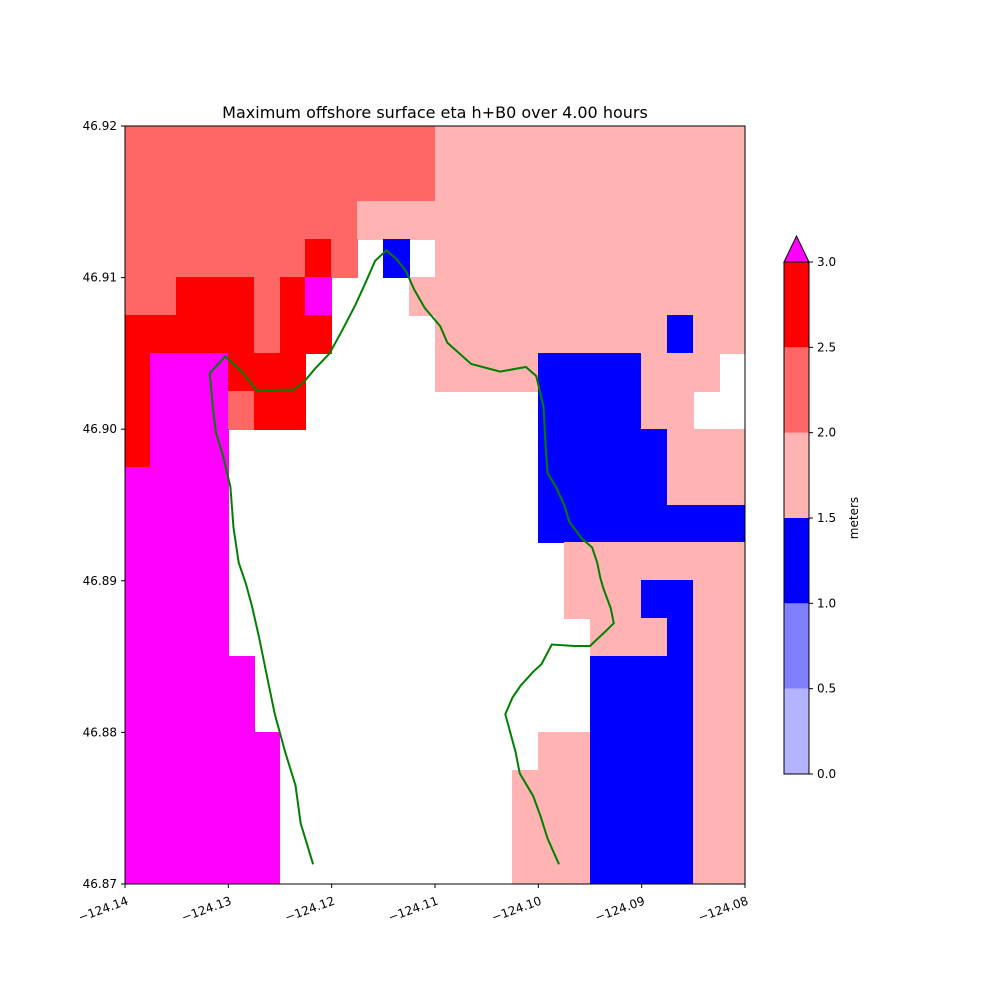  Describe the element at coordinates (413, 909) in the screenshot. I see `x-tick-label: −124.11` at that location.